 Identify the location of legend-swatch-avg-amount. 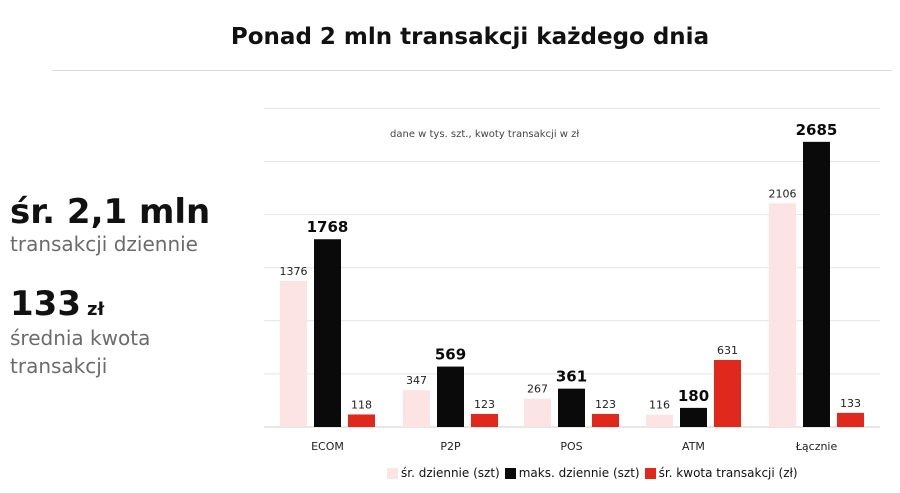
(650, 473).